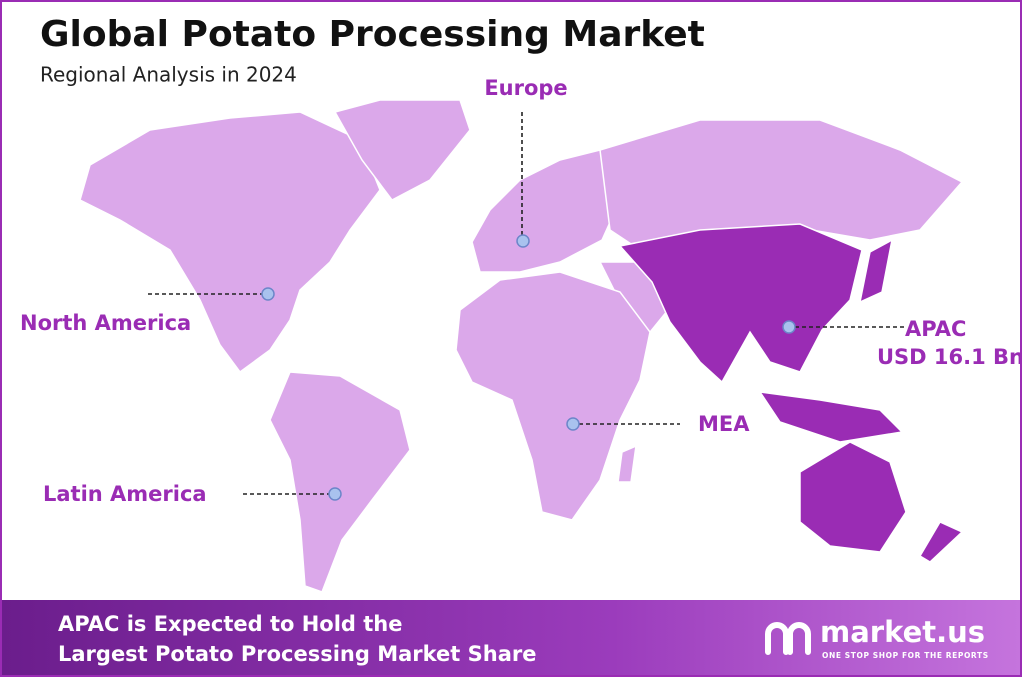  Describe the element at coordinates (372, 34) in the screenshot. I see `title: Global Potato Processing Market` at that location.